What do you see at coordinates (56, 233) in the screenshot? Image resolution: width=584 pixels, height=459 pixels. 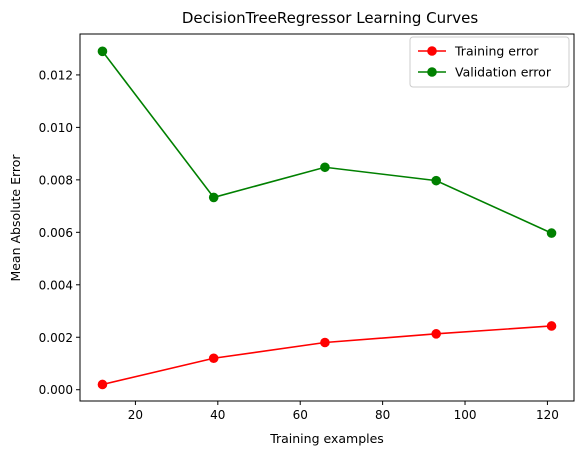 I see `y-tick-label: 0.006` at bounding box center [56, 233].